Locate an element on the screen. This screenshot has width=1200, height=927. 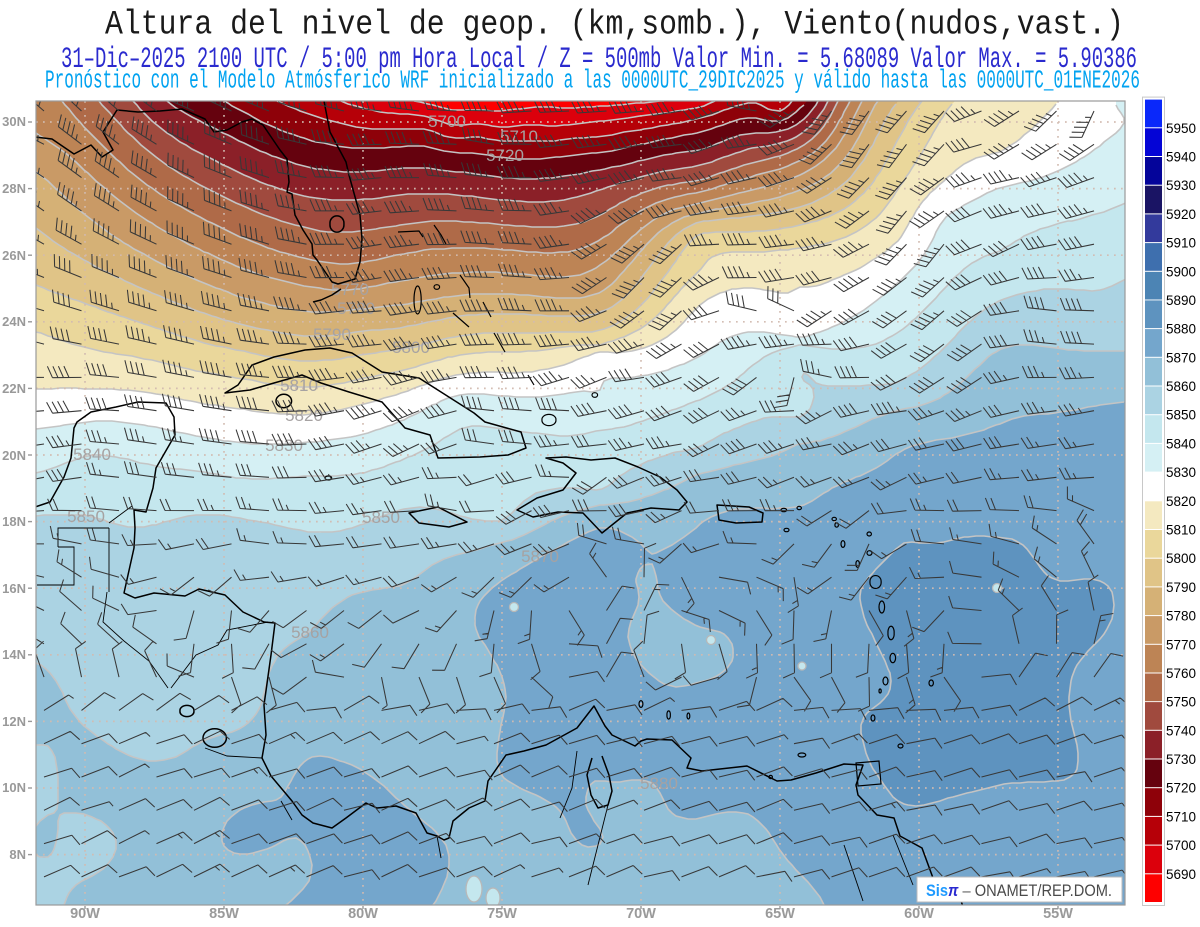
svg-text: 5830 is located at coordinates (1181, 472).